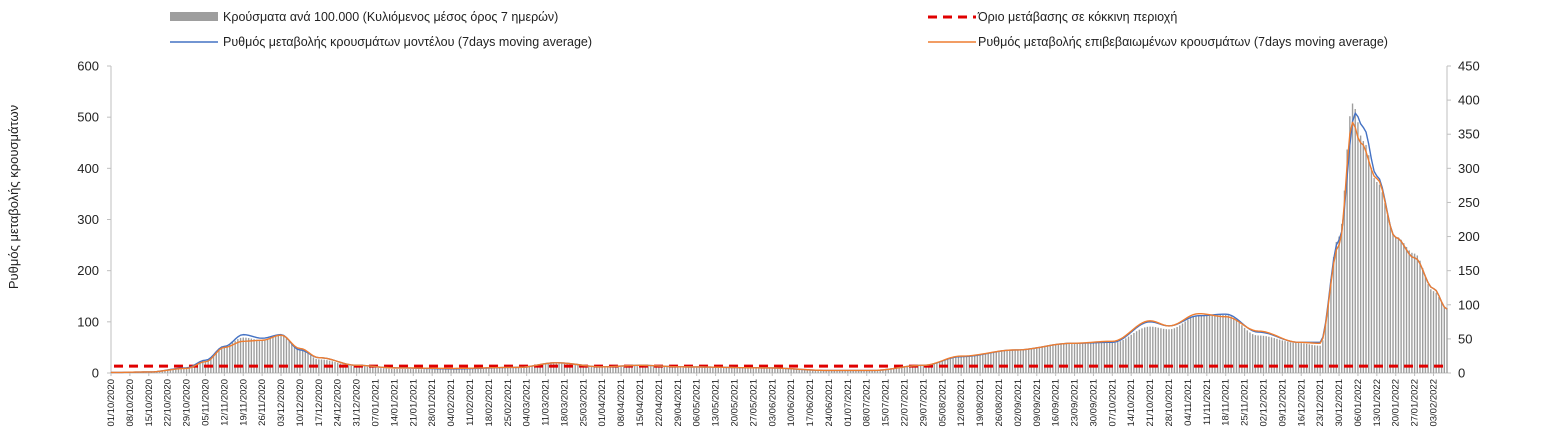 Image resolution: width=1564 pixels, height=446 pixels. What do you see at coordinates (1207, 402) in the screenshot?
I see `x-tick-label: 11/11/2021` at bounding box center [1207, 402].